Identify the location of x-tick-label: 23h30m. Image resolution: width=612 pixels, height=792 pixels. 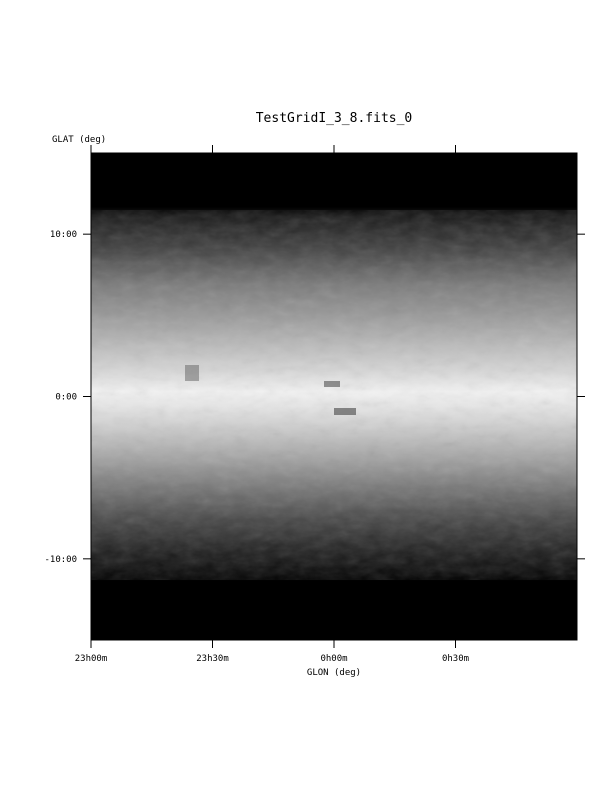
(212, 659).